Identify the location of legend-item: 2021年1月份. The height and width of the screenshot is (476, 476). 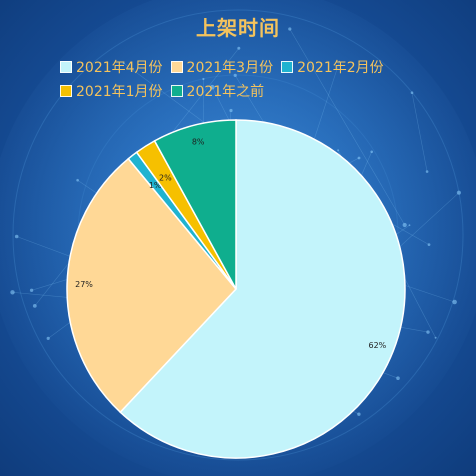
(111, 91).